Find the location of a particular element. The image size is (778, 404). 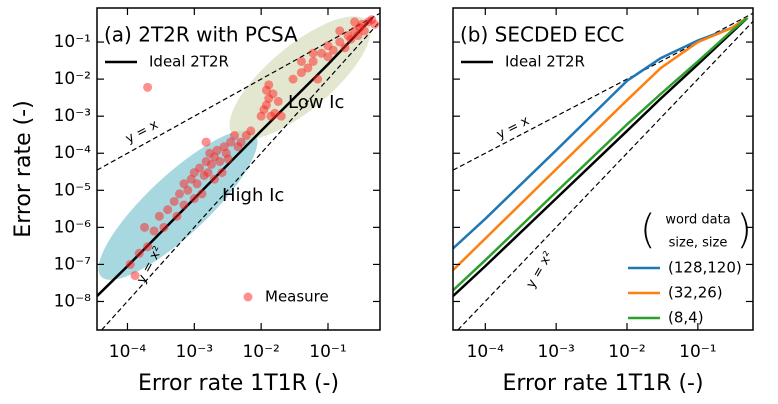

annotation: High Ic is located at coordinates (253, 195).